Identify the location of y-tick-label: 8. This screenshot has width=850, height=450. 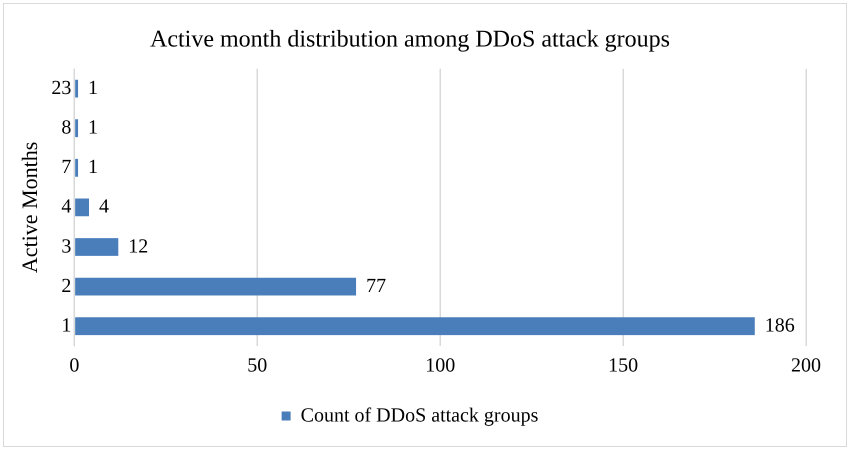
(66, 127).